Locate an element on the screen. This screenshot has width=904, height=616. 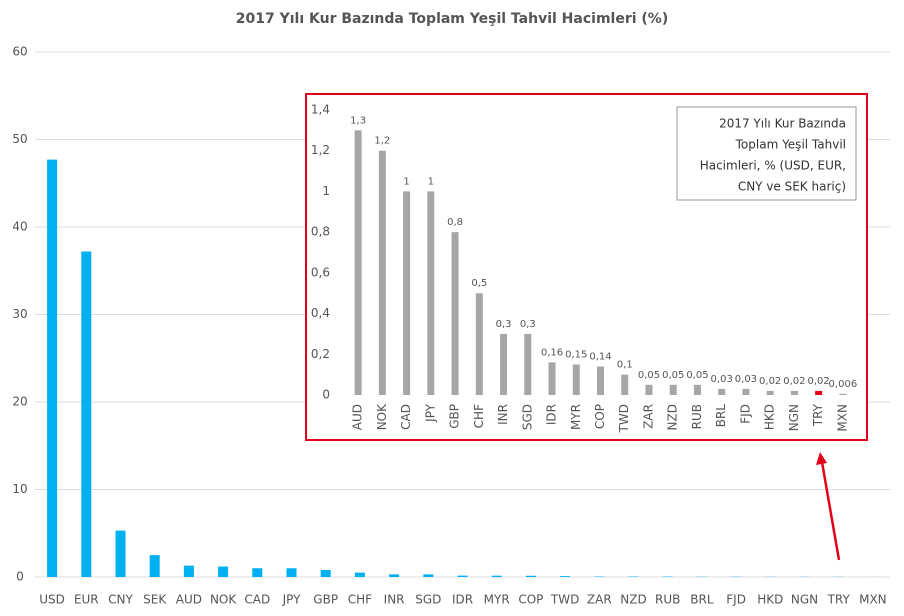
x-tick-label: USD is located at coordinates (52, 600).